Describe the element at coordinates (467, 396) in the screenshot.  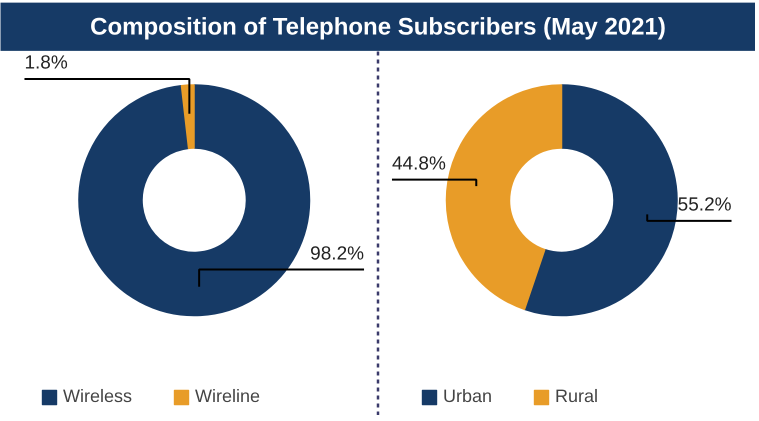
I see `legend-label: Urban` at that location.